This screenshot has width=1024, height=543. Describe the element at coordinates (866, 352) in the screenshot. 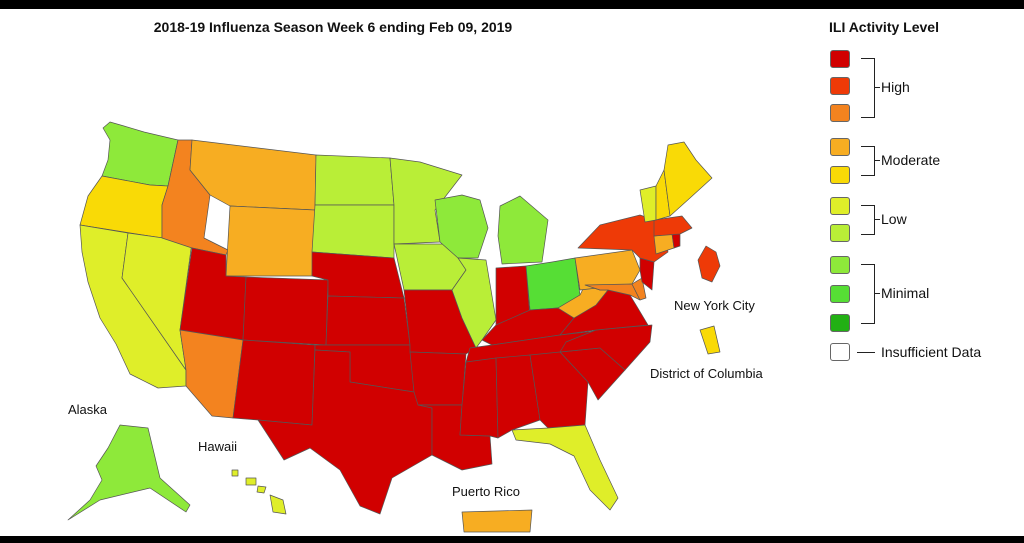

I see `legend-dash-insufficient` at that location.